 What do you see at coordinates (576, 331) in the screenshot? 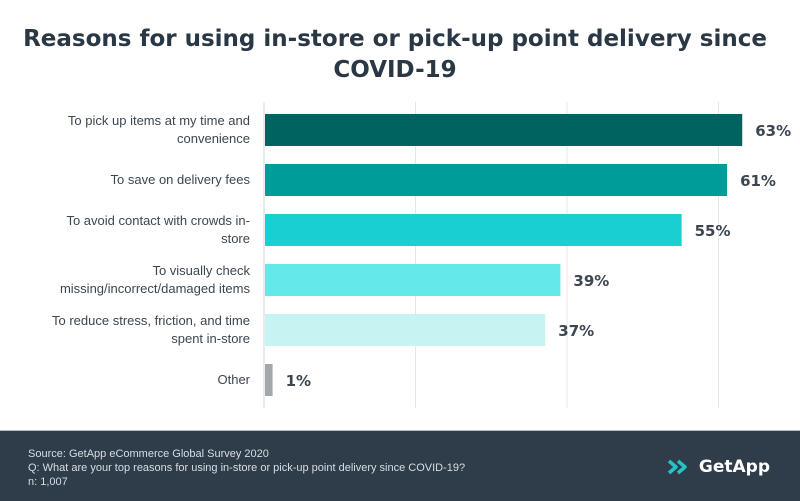
I see `value-label: 37%` at bounding box center [576, 331].